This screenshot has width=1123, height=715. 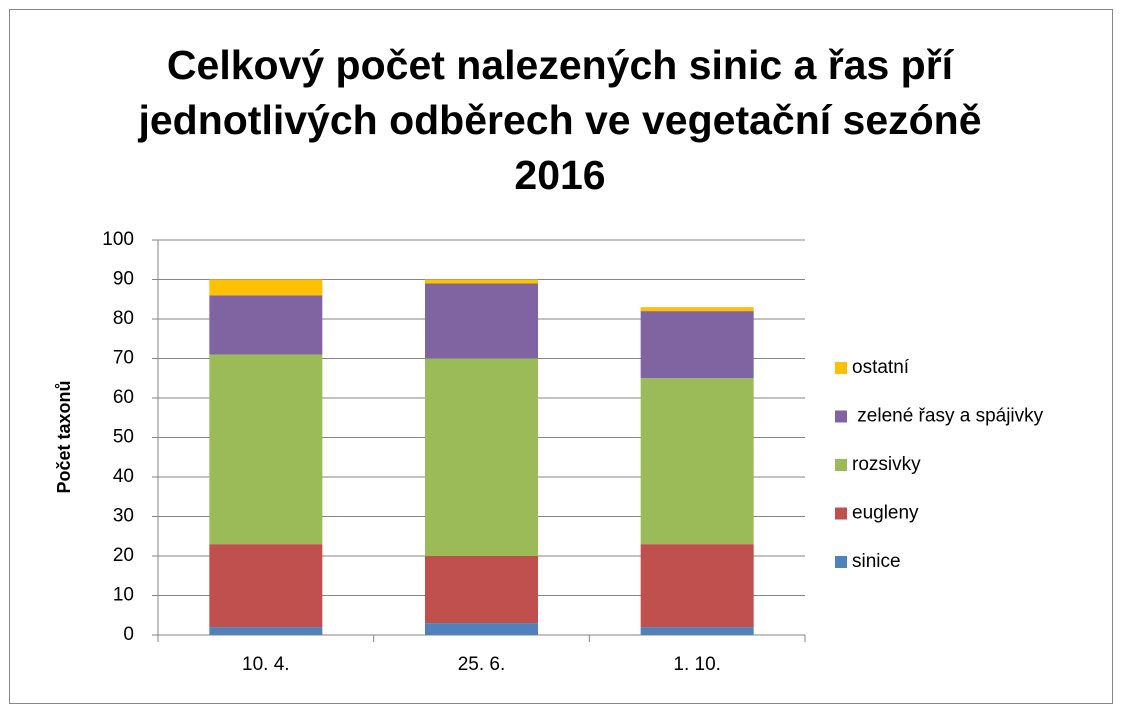 I want to click on legend-label: rozsivky, so click(x=886, y=464).